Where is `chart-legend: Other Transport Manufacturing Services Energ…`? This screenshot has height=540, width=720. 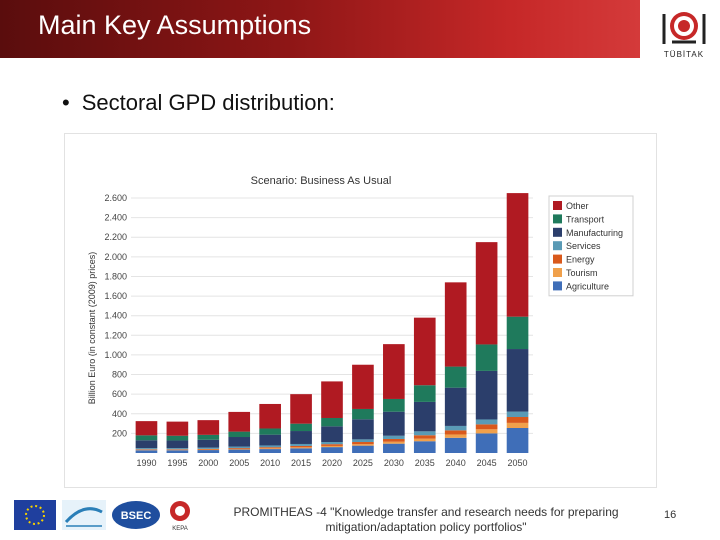 chart-legend: Other Transport Manufacturing Services Energ… is located at coordinates (591, 246).